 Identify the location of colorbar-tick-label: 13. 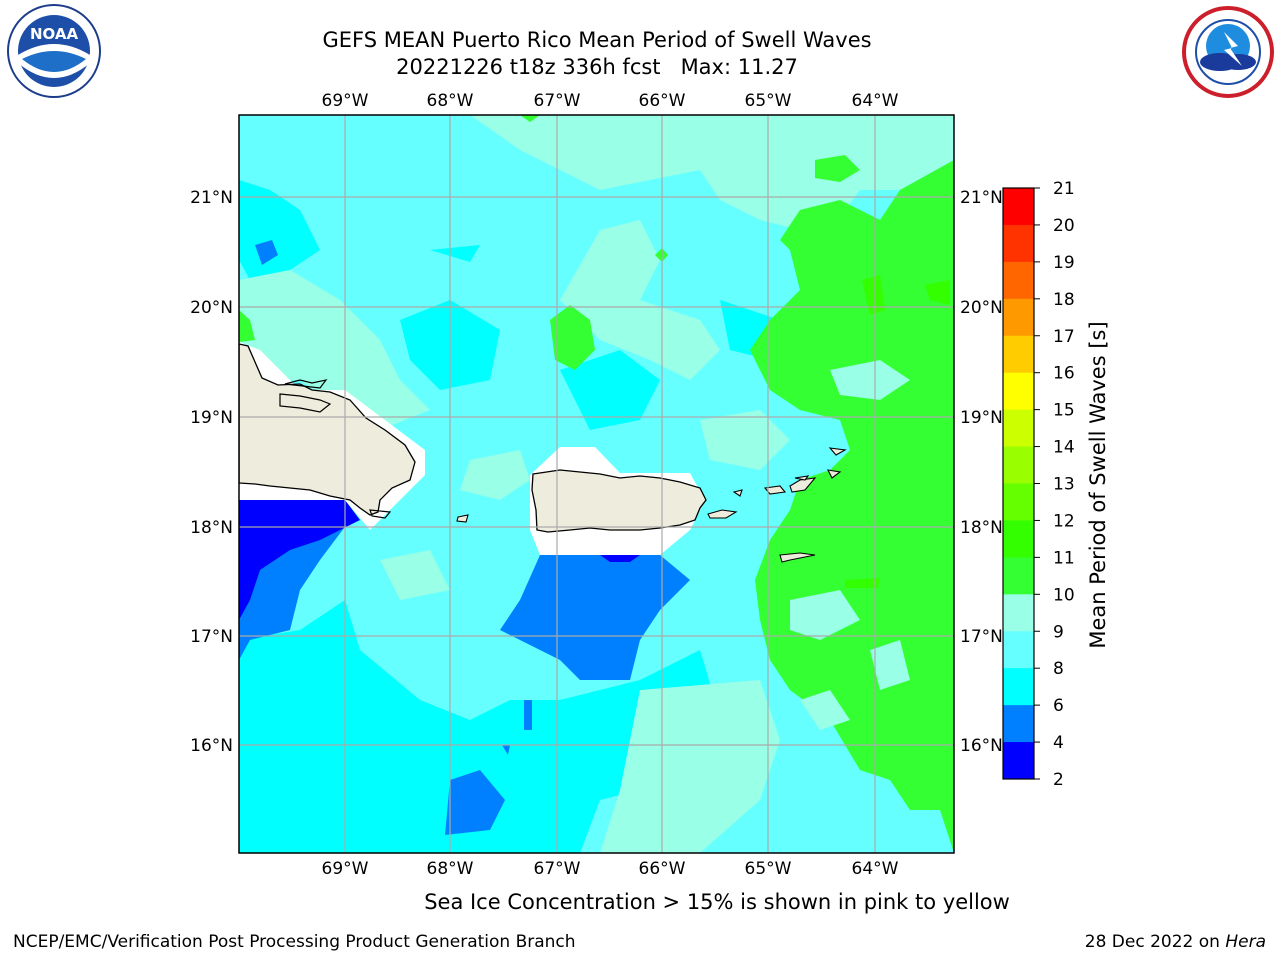
(1064, 485).